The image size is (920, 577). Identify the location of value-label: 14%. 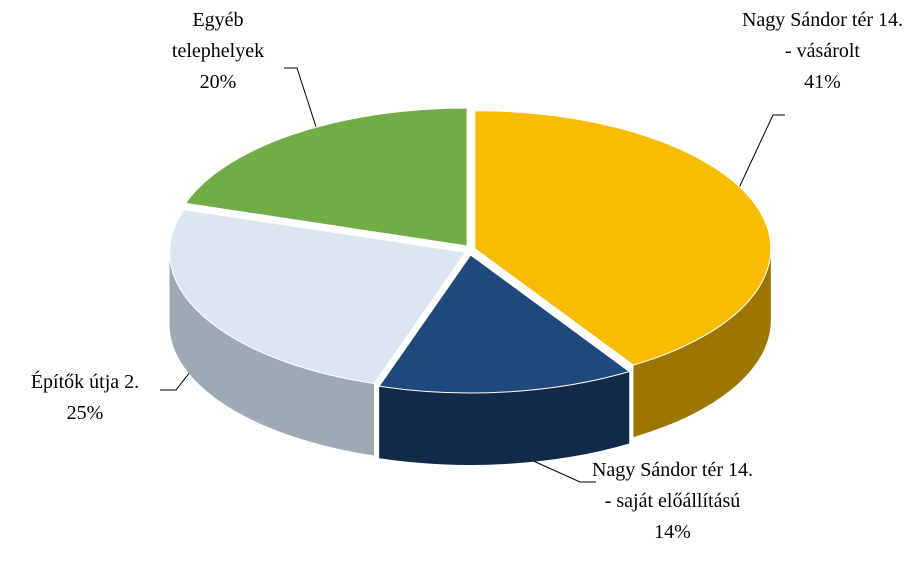
(672, 532).